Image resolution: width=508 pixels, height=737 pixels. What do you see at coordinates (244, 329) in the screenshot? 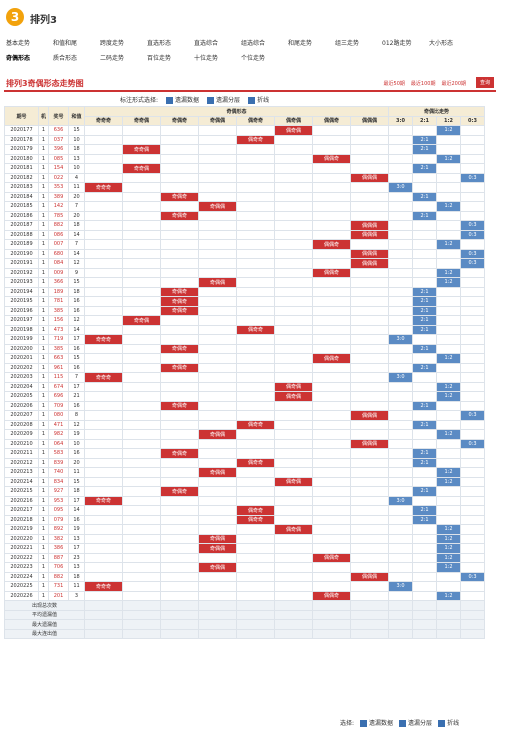
I see `data-row: 2020198 1 473 14 偶奇奇 2:1` at bounding box center [244, 329].